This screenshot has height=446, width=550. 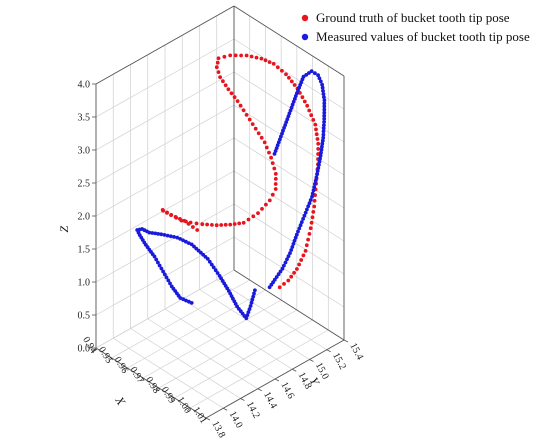 I want to click on y-tick-label: 14.0, so click(x=236, y=419).